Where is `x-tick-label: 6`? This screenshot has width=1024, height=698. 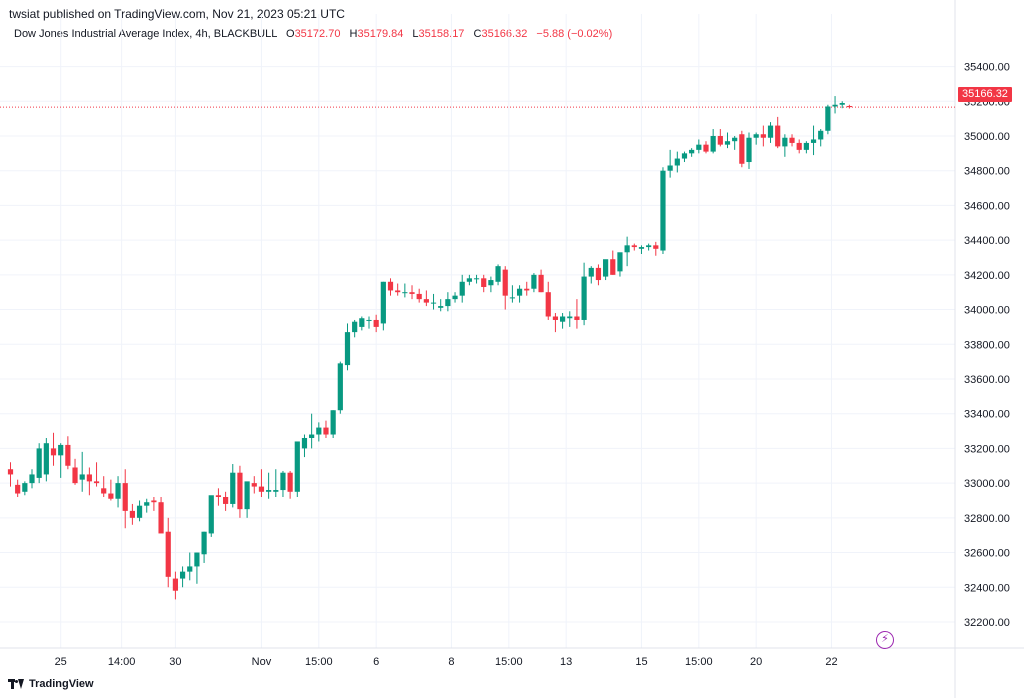 x-tick-label: 6 is located at coordinates (376, 662).